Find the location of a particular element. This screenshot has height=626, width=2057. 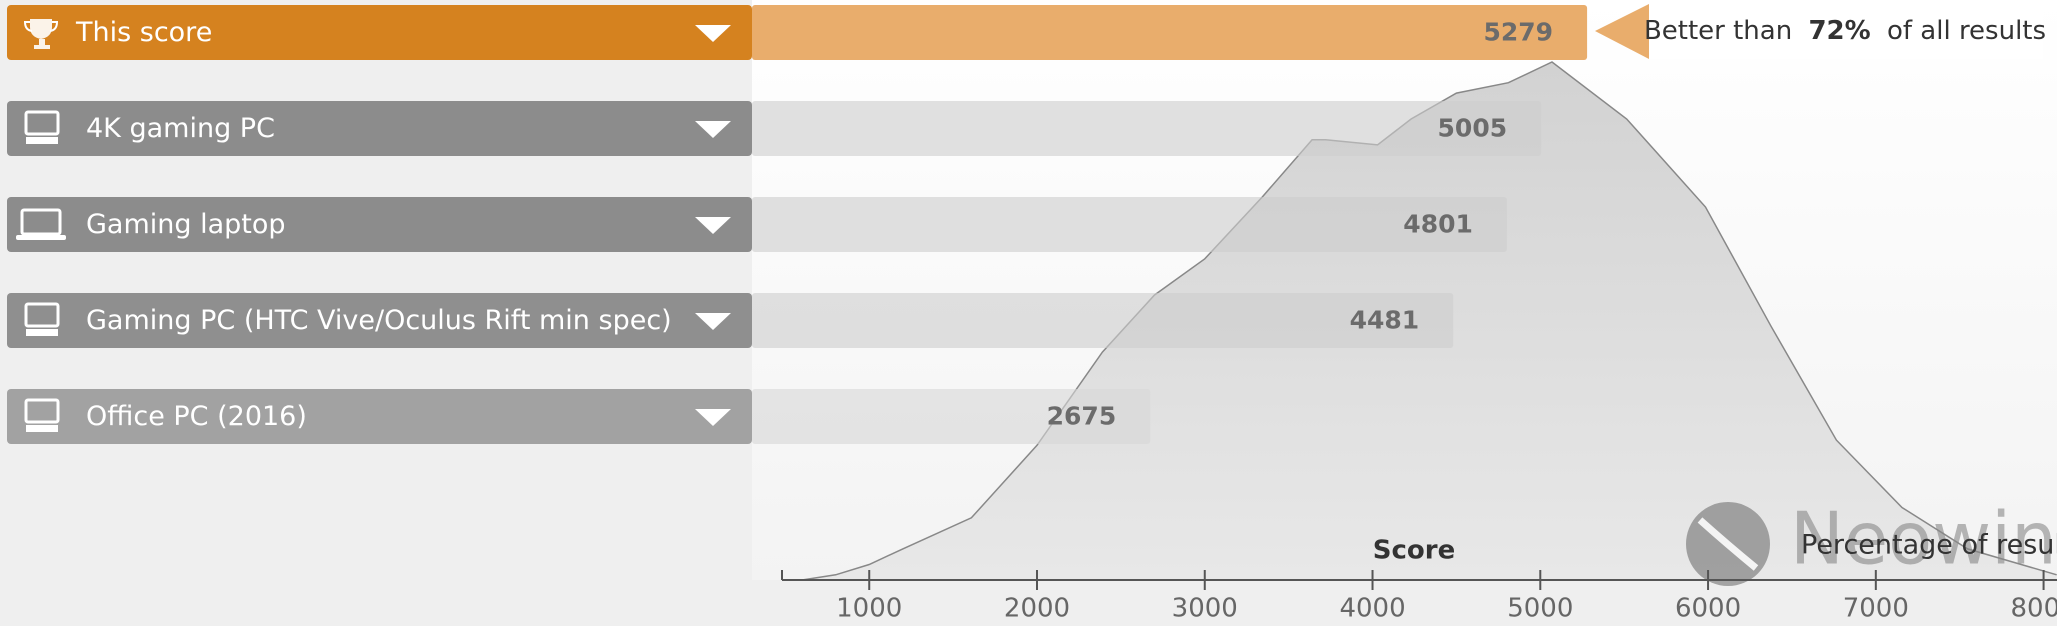

row-label: 4K gaming PC is located at coordinates (180, 128).